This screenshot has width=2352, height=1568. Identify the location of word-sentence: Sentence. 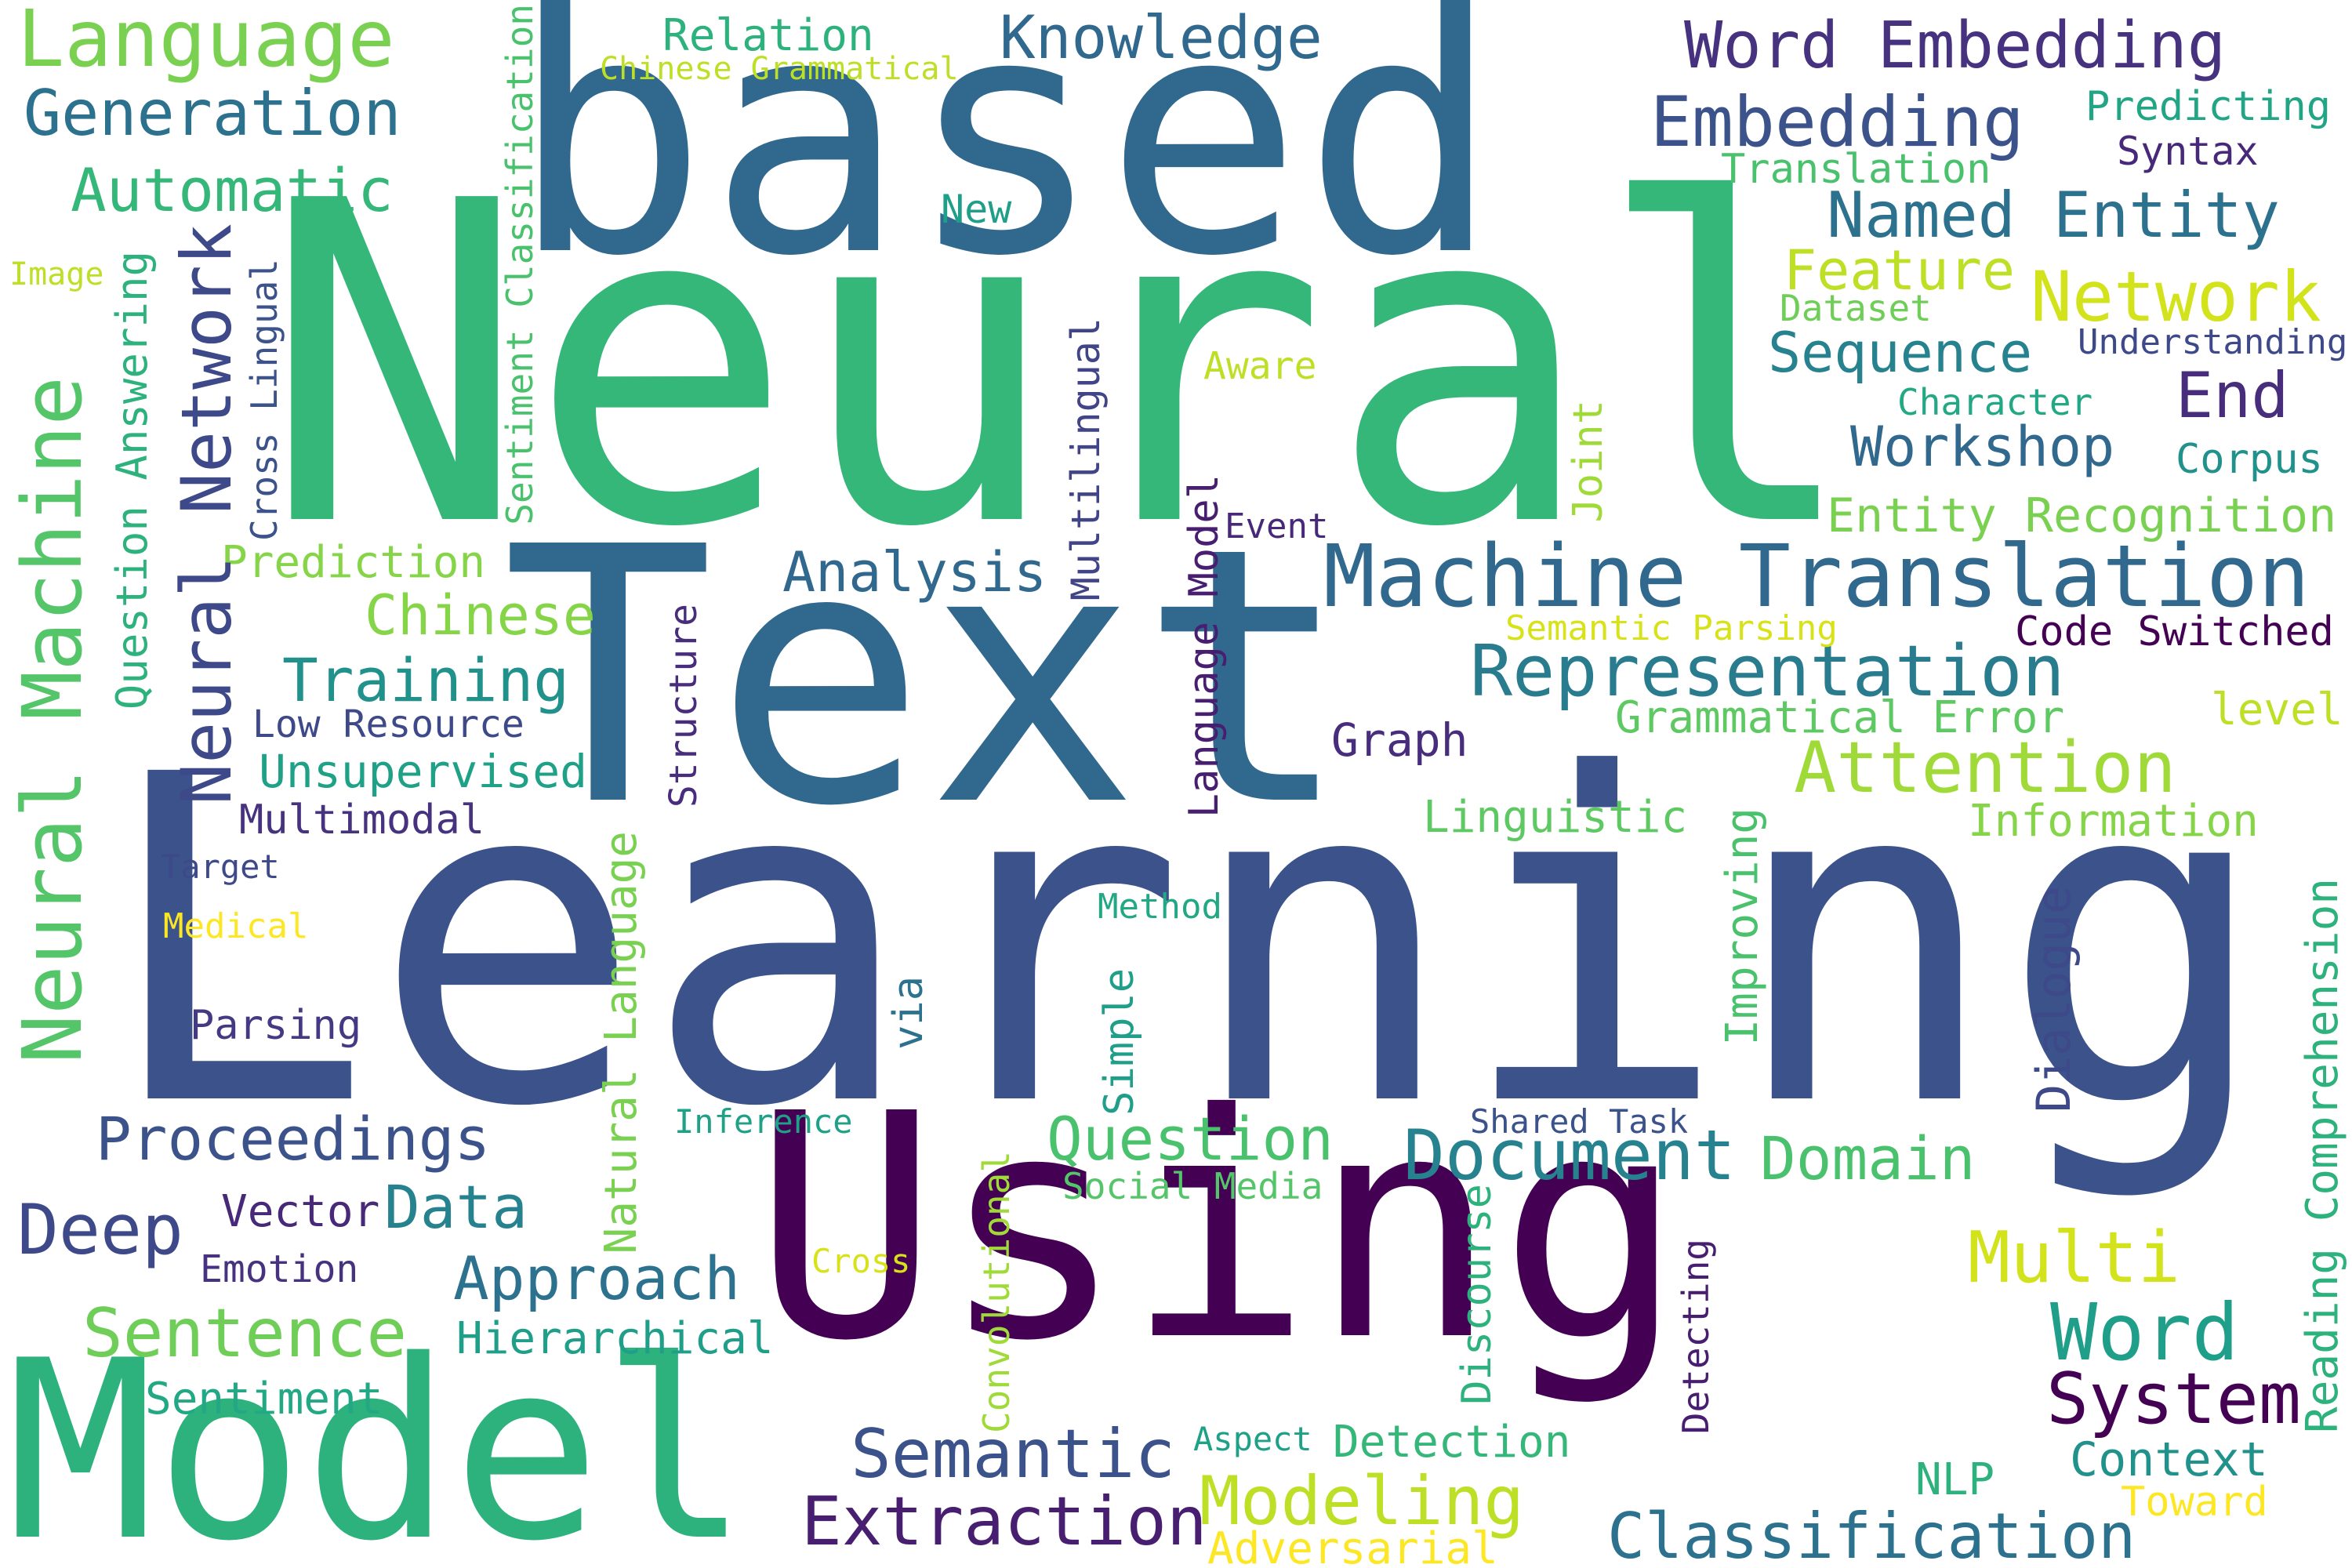
(245, 1333).